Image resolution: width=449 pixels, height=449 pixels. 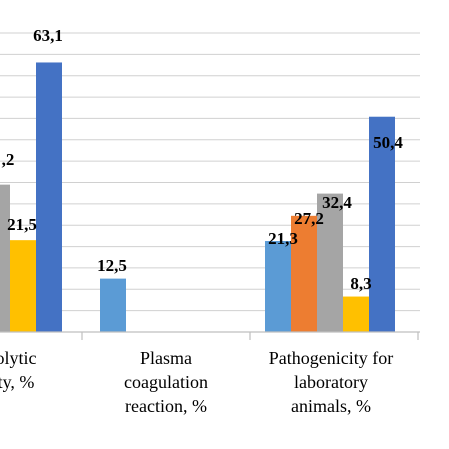 I want to click on data-label: ,2, so click(x=8, y=159).